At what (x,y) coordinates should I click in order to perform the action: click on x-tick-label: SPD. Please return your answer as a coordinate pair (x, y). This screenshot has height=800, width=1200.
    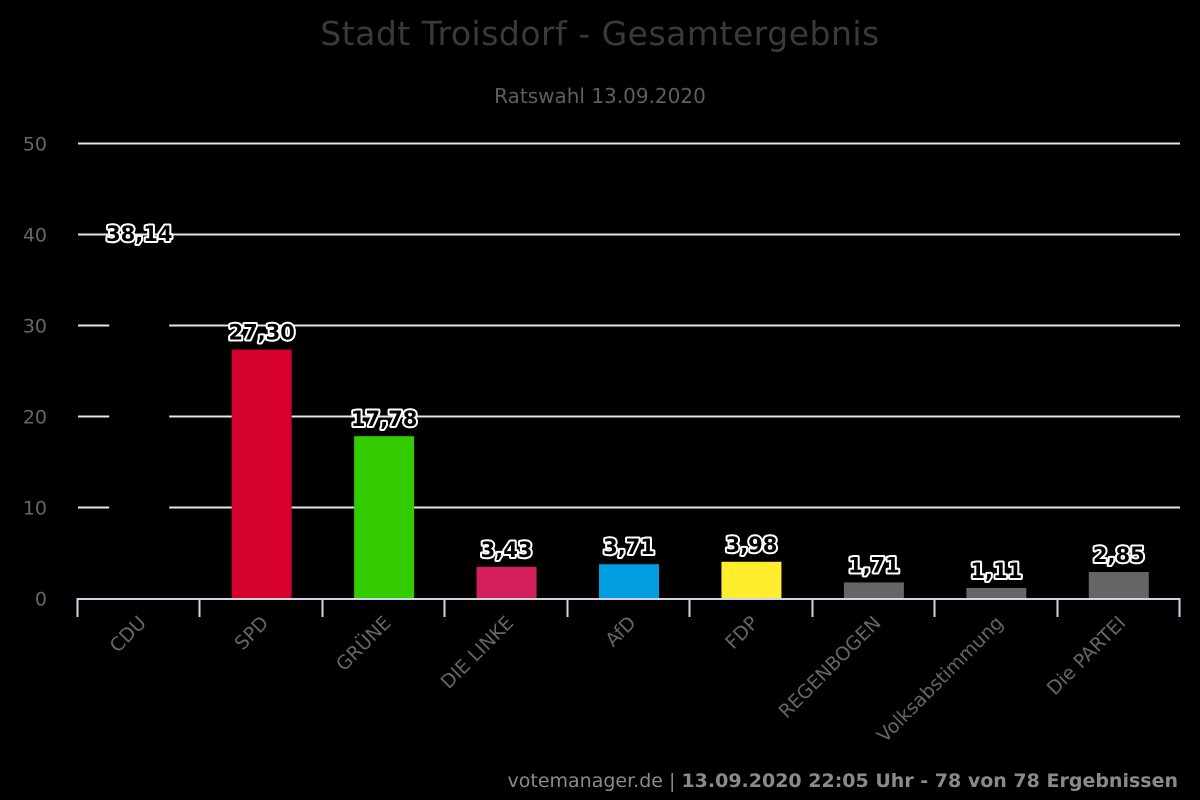
    Looking at the image, I should click on (252, 633).